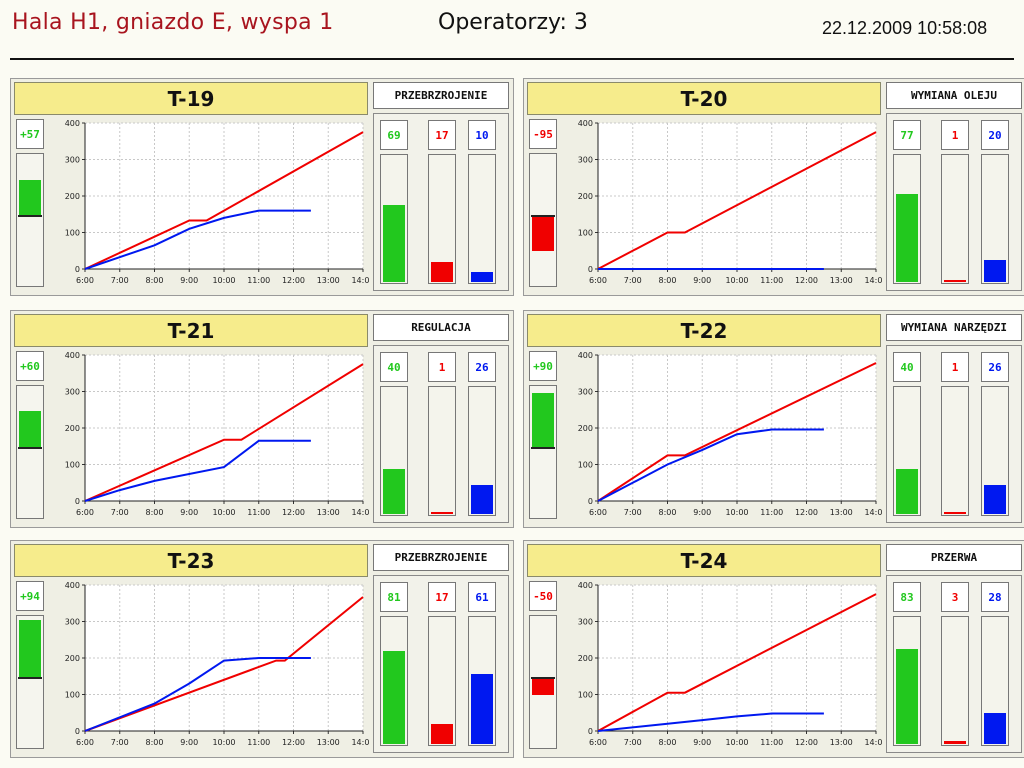 The image size is (1024, 768). I want to click on counters-panel: 69 17 10, so click(441, 202).